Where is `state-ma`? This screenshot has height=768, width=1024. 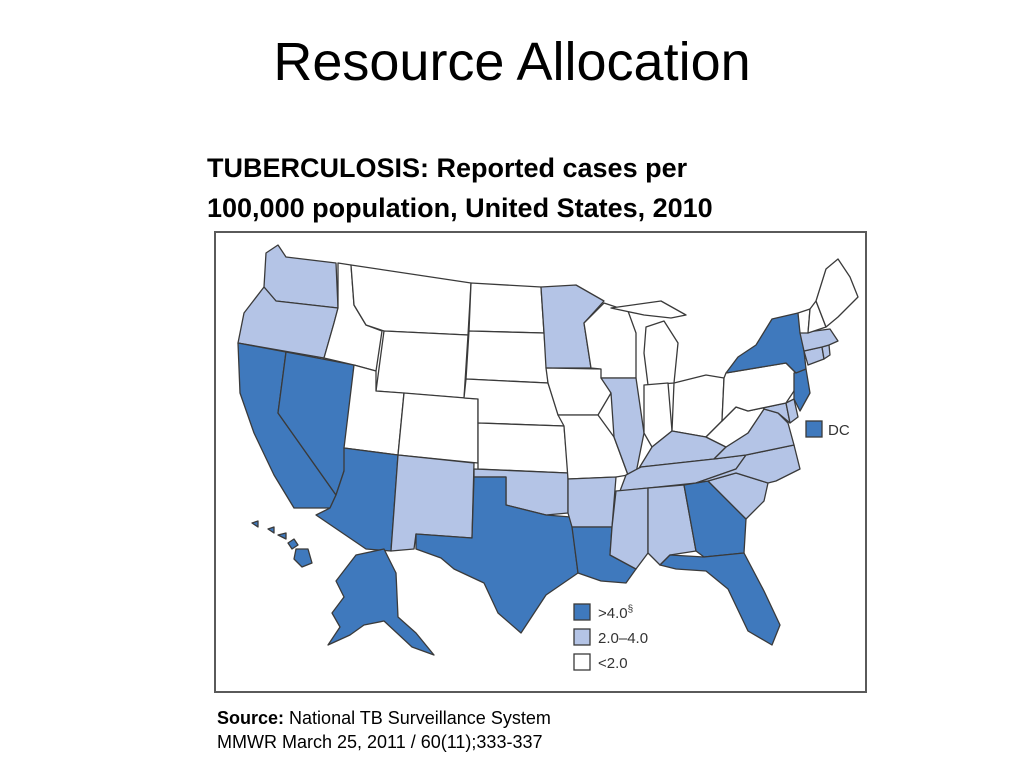
state-ma is located at coordinates (819, 340).